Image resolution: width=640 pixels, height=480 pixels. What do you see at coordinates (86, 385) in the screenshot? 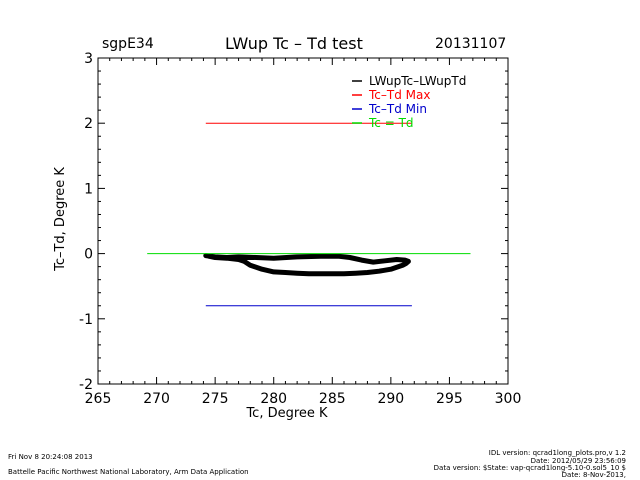
I see `y-tick-label: -2` at bounding box center [86, 385].